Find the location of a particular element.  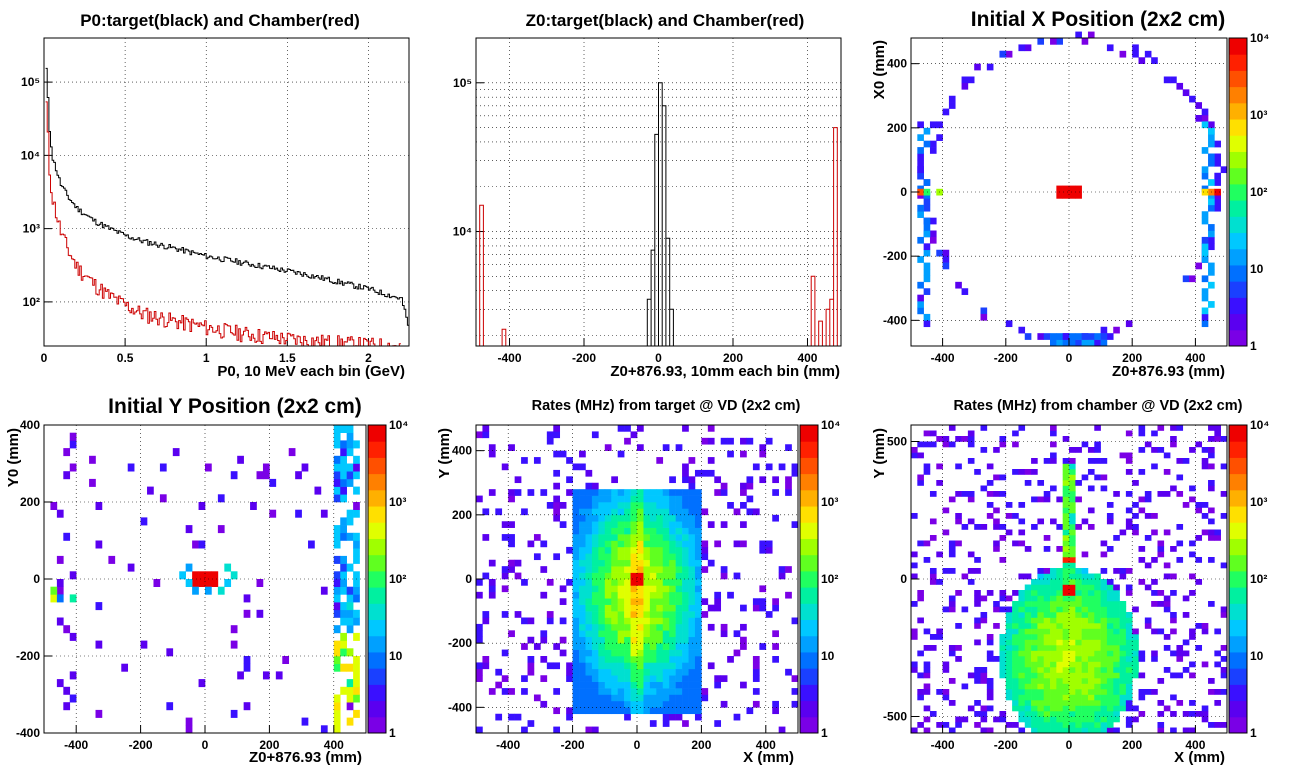

chart-title: P0:target(black) and Chamber(red) is located at coordinates (220, 20).